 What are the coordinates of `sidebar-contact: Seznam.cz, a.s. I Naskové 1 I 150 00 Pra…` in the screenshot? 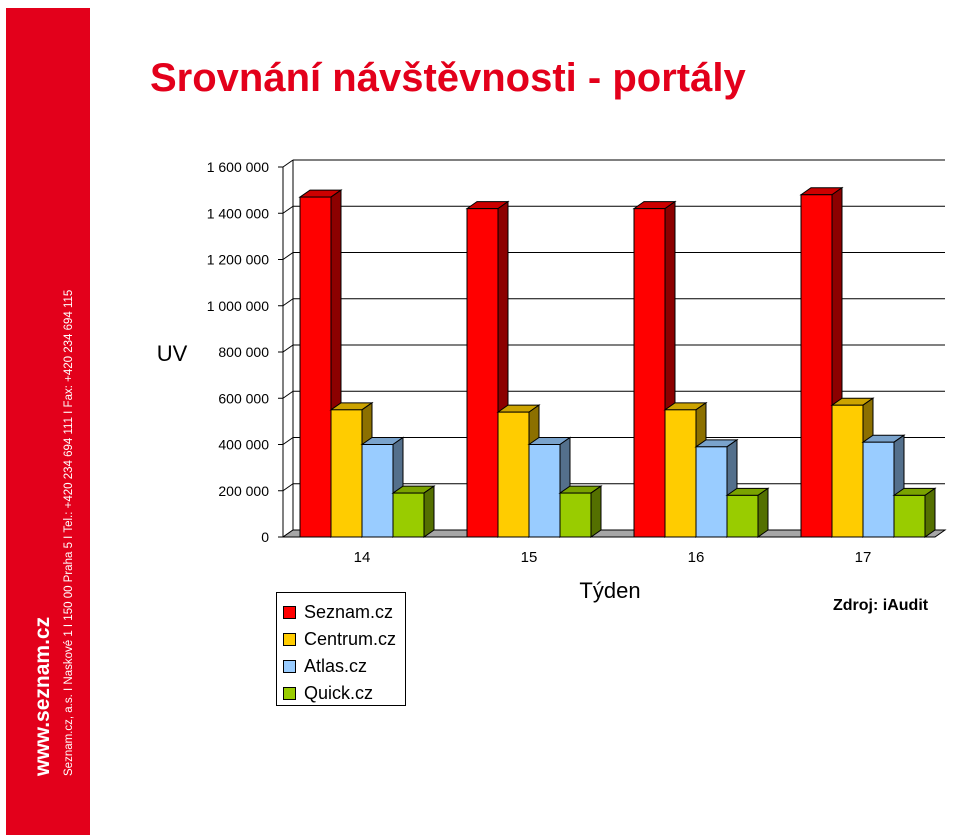 It's located at (69, 533).